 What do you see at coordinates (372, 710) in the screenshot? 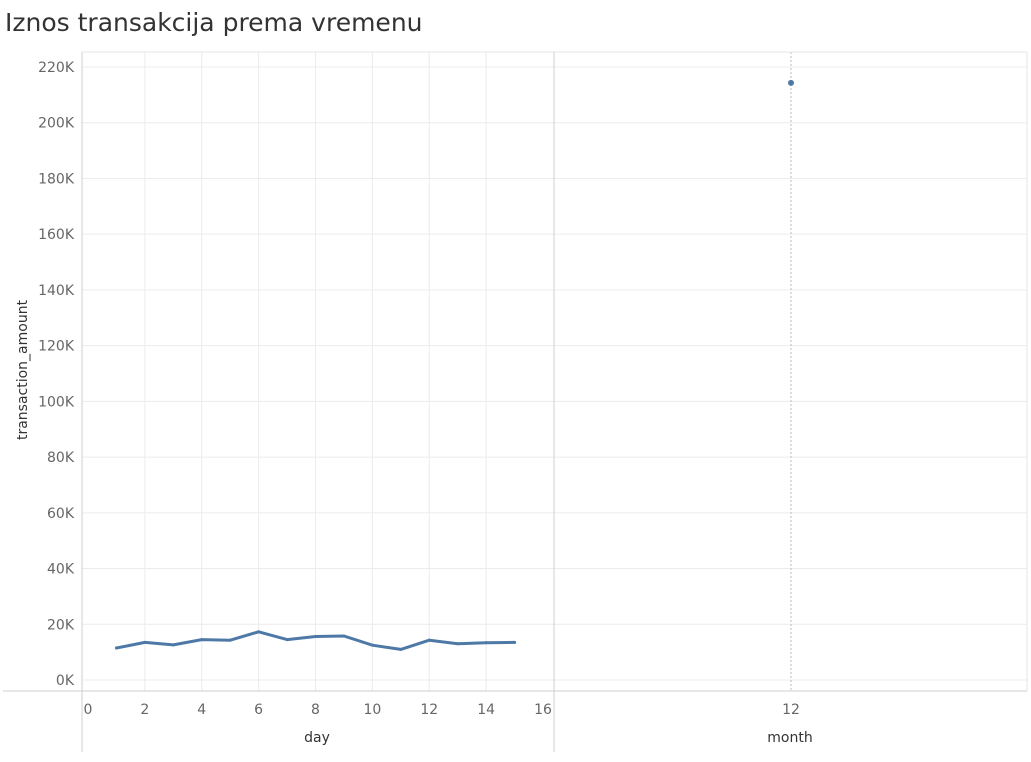
I see `x-tick-label-day: 10` at bounding box center [372, 710].